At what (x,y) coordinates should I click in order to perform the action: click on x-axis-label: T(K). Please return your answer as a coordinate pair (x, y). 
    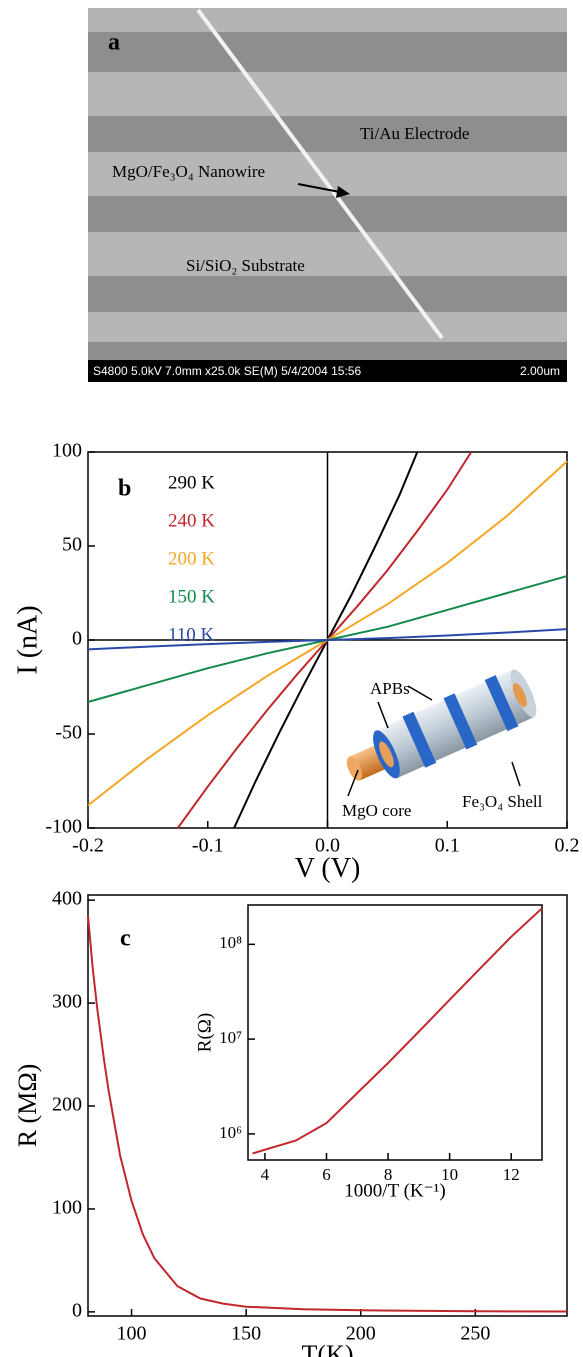
    Looking at the image, I should click on (328, 1348).